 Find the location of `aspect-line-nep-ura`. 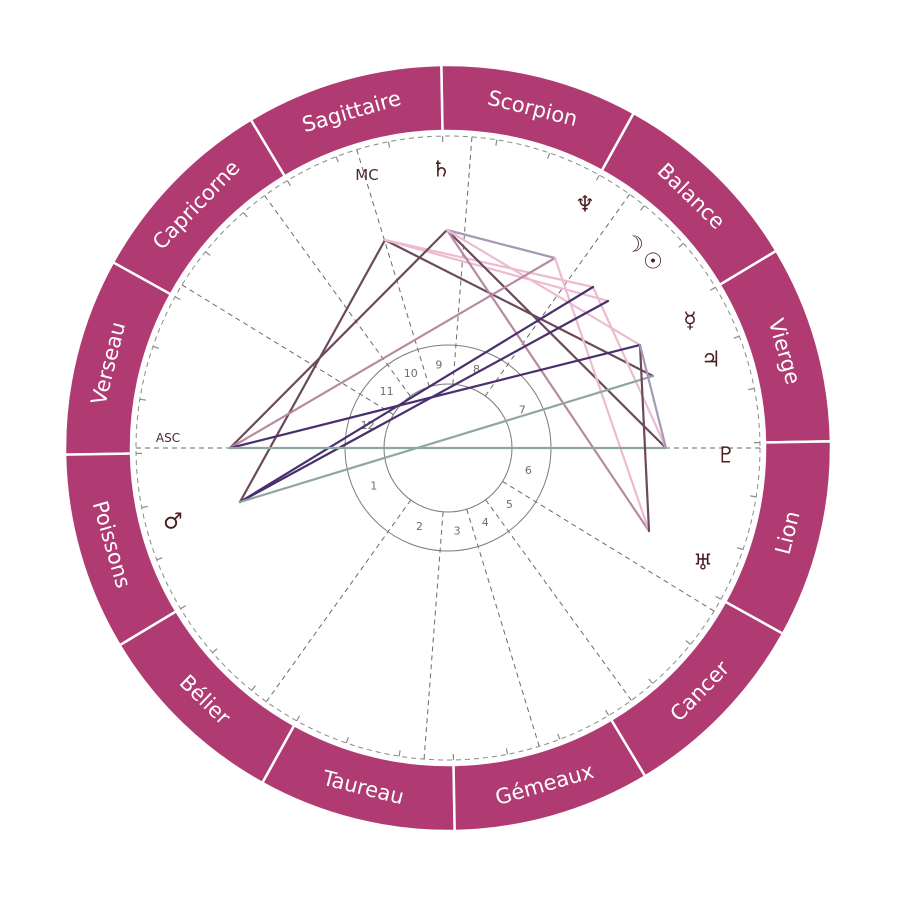

aspect-line-nep-ura is located at coordinates (602, 394).